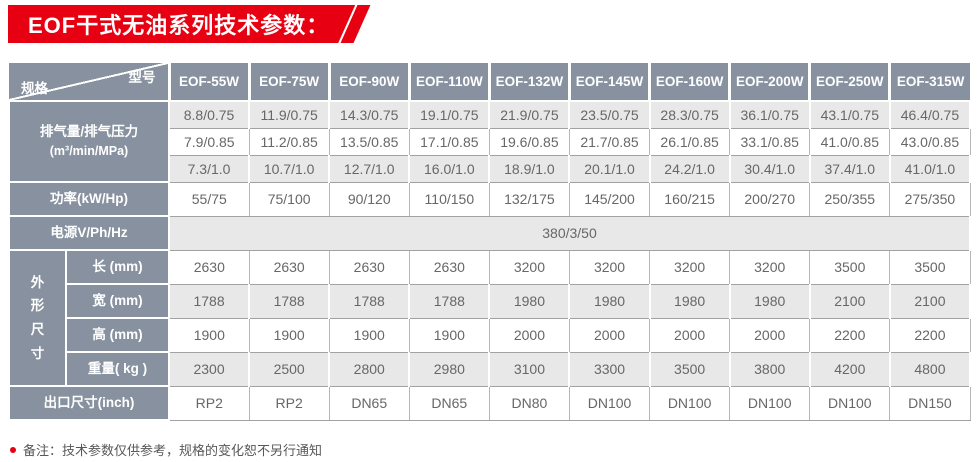 The height and width of the screenshot is (462, 979). What do you see at coordinates (930, 301) in the screenshot?
I see `spec-value-cell: 2100` at bounding box center [930, 301].